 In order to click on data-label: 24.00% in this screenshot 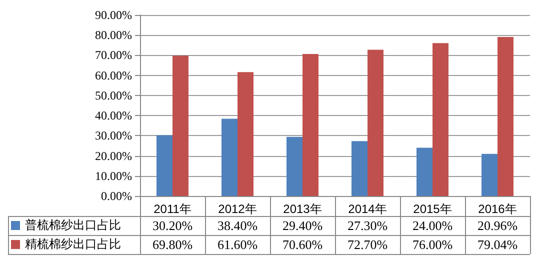, I will do `click(432, 226)`.